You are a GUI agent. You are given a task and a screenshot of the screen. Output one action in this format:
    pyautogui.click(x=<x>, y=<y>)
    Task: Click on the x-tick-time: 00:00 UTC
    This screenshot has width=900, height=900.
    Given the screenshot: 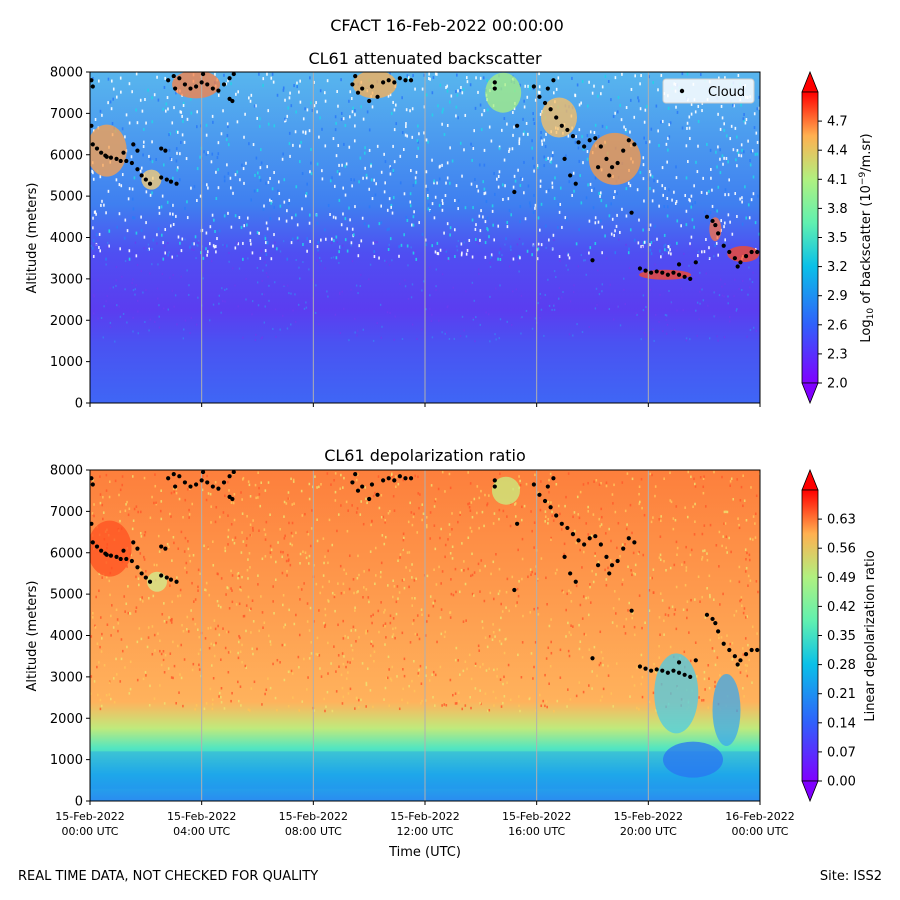 What is the action you would take?
    pyautogui.click(x=759, y=831)
    